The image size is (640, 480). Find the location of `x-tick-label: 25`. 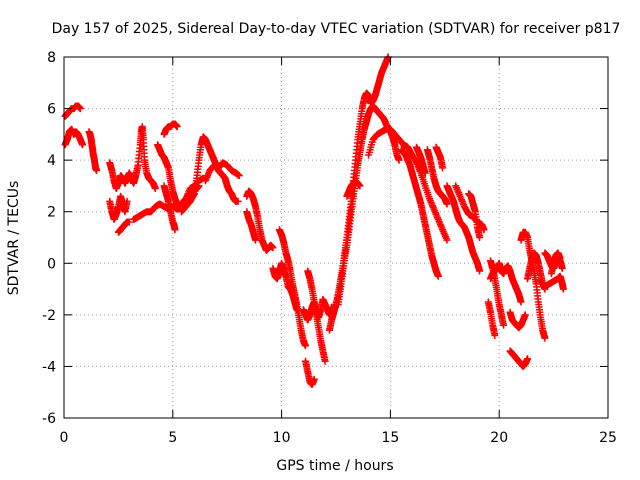

x-tick-label: 25 is located at coordinates (608, 438).